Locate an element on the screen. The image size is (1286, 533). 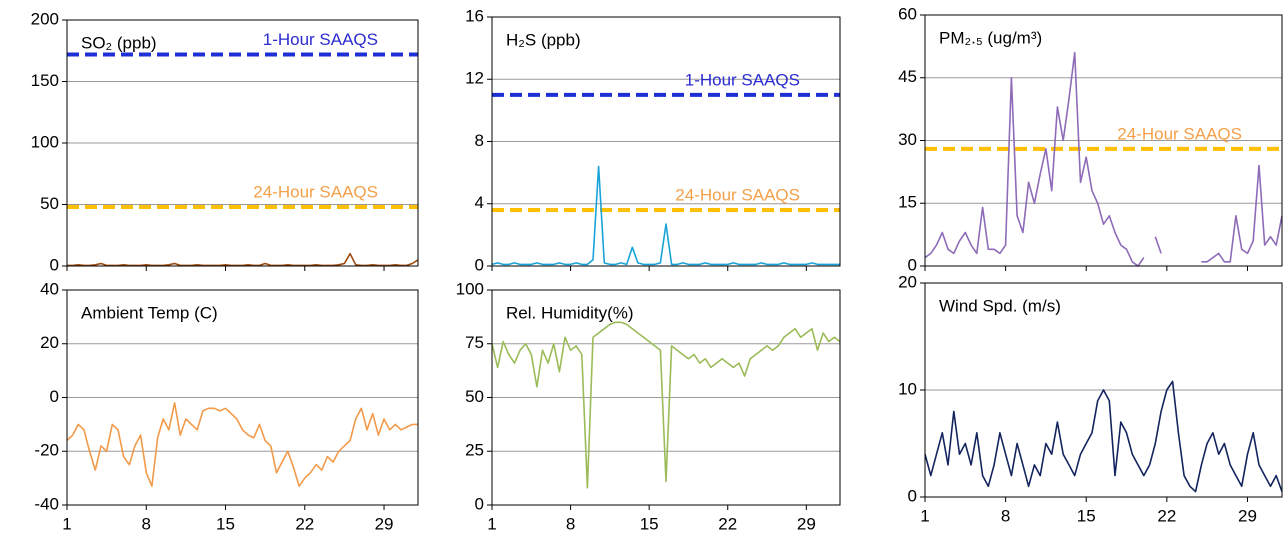
y-tick-label: 16 is located at coordinates (474, 15).